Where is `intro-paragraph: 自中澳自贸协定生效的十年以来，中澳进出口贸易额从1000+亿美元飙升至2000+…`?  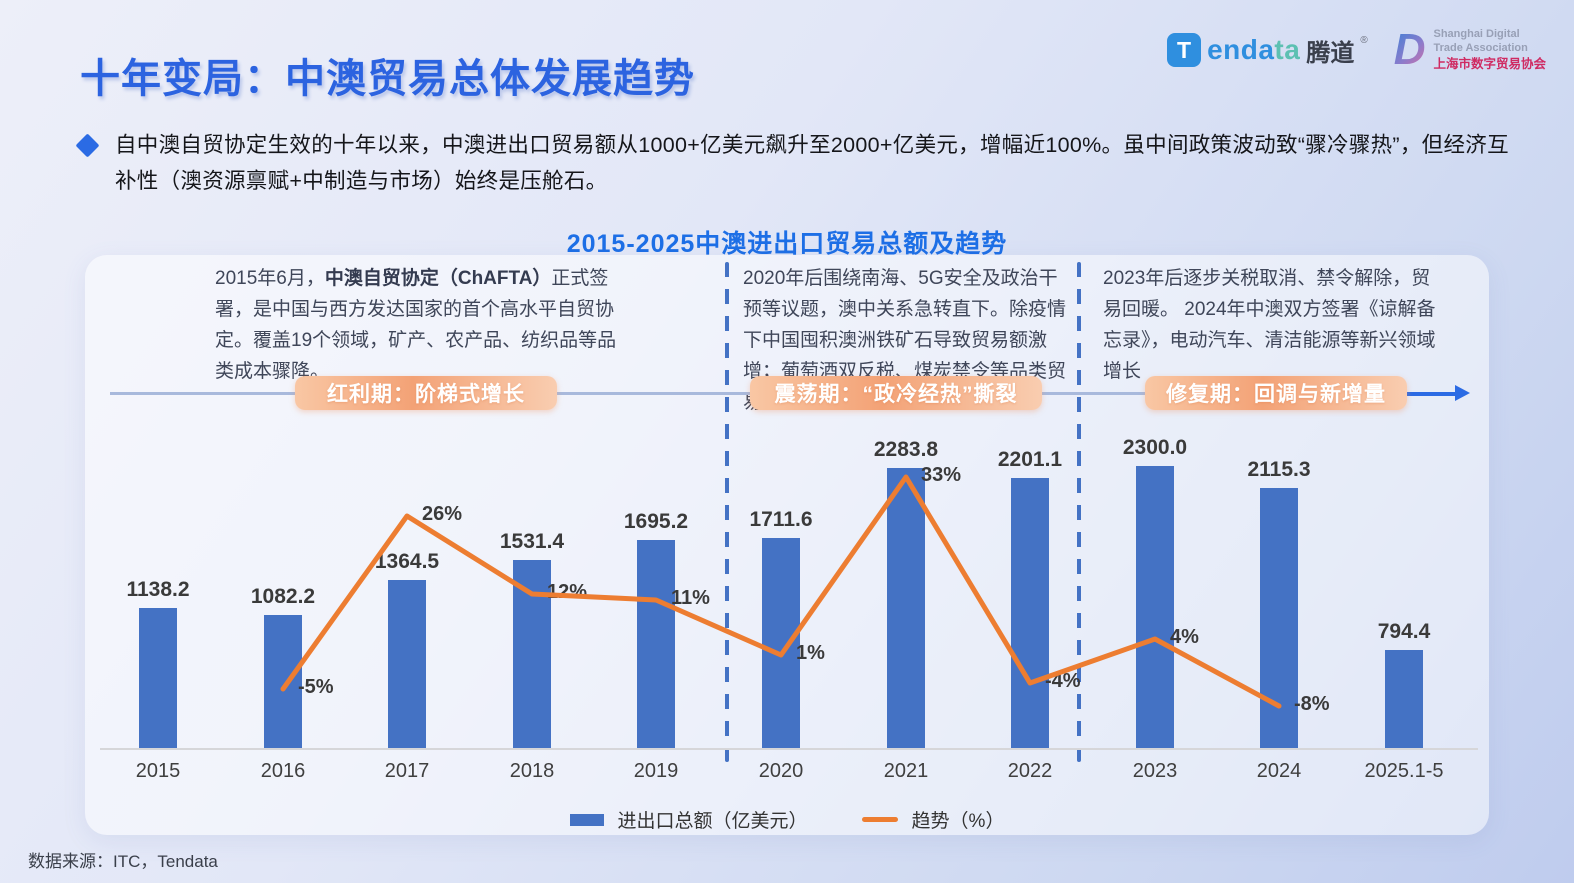 intro-paragraph: 自中澳自贸协定生效的十年以来，中澳进出口贸易额从1000+亿美元飙升至2000+… is located at coordinates (812, 163).